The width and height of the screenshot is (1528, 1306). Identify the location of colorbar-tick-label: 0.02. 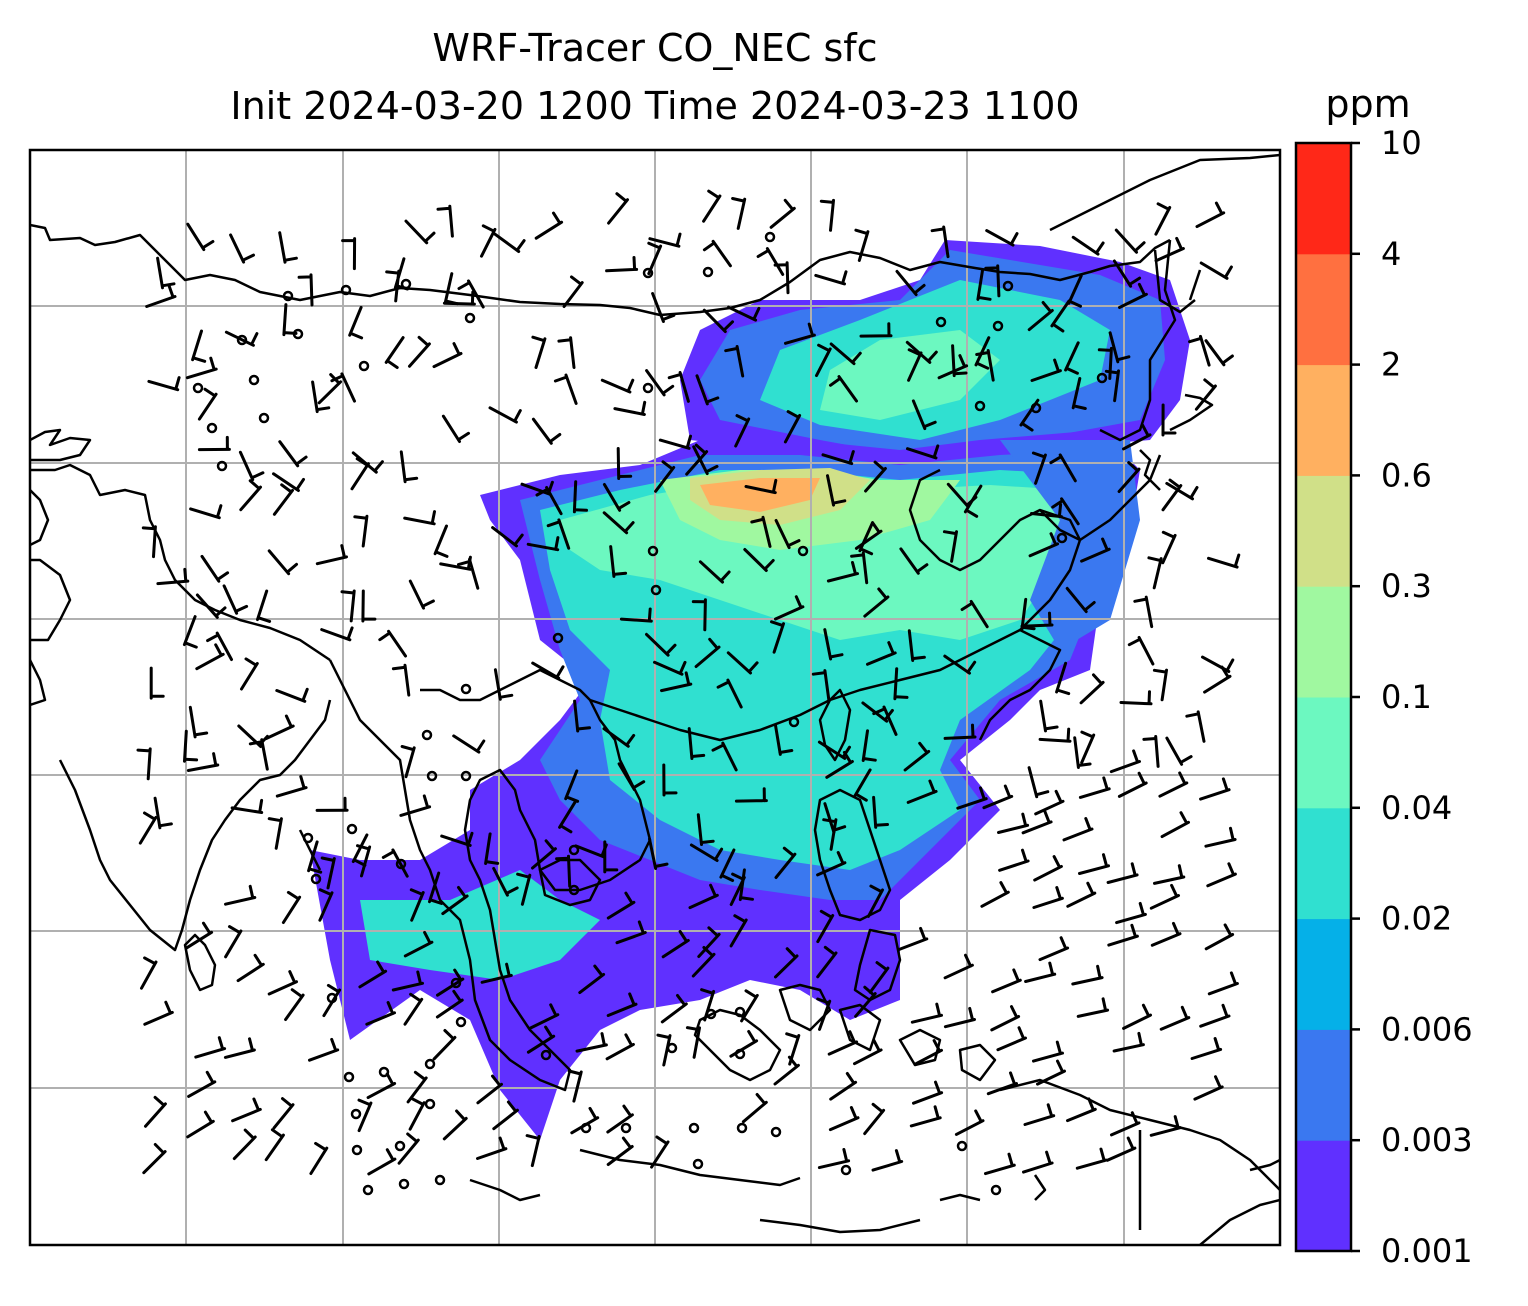
(1416, 919).